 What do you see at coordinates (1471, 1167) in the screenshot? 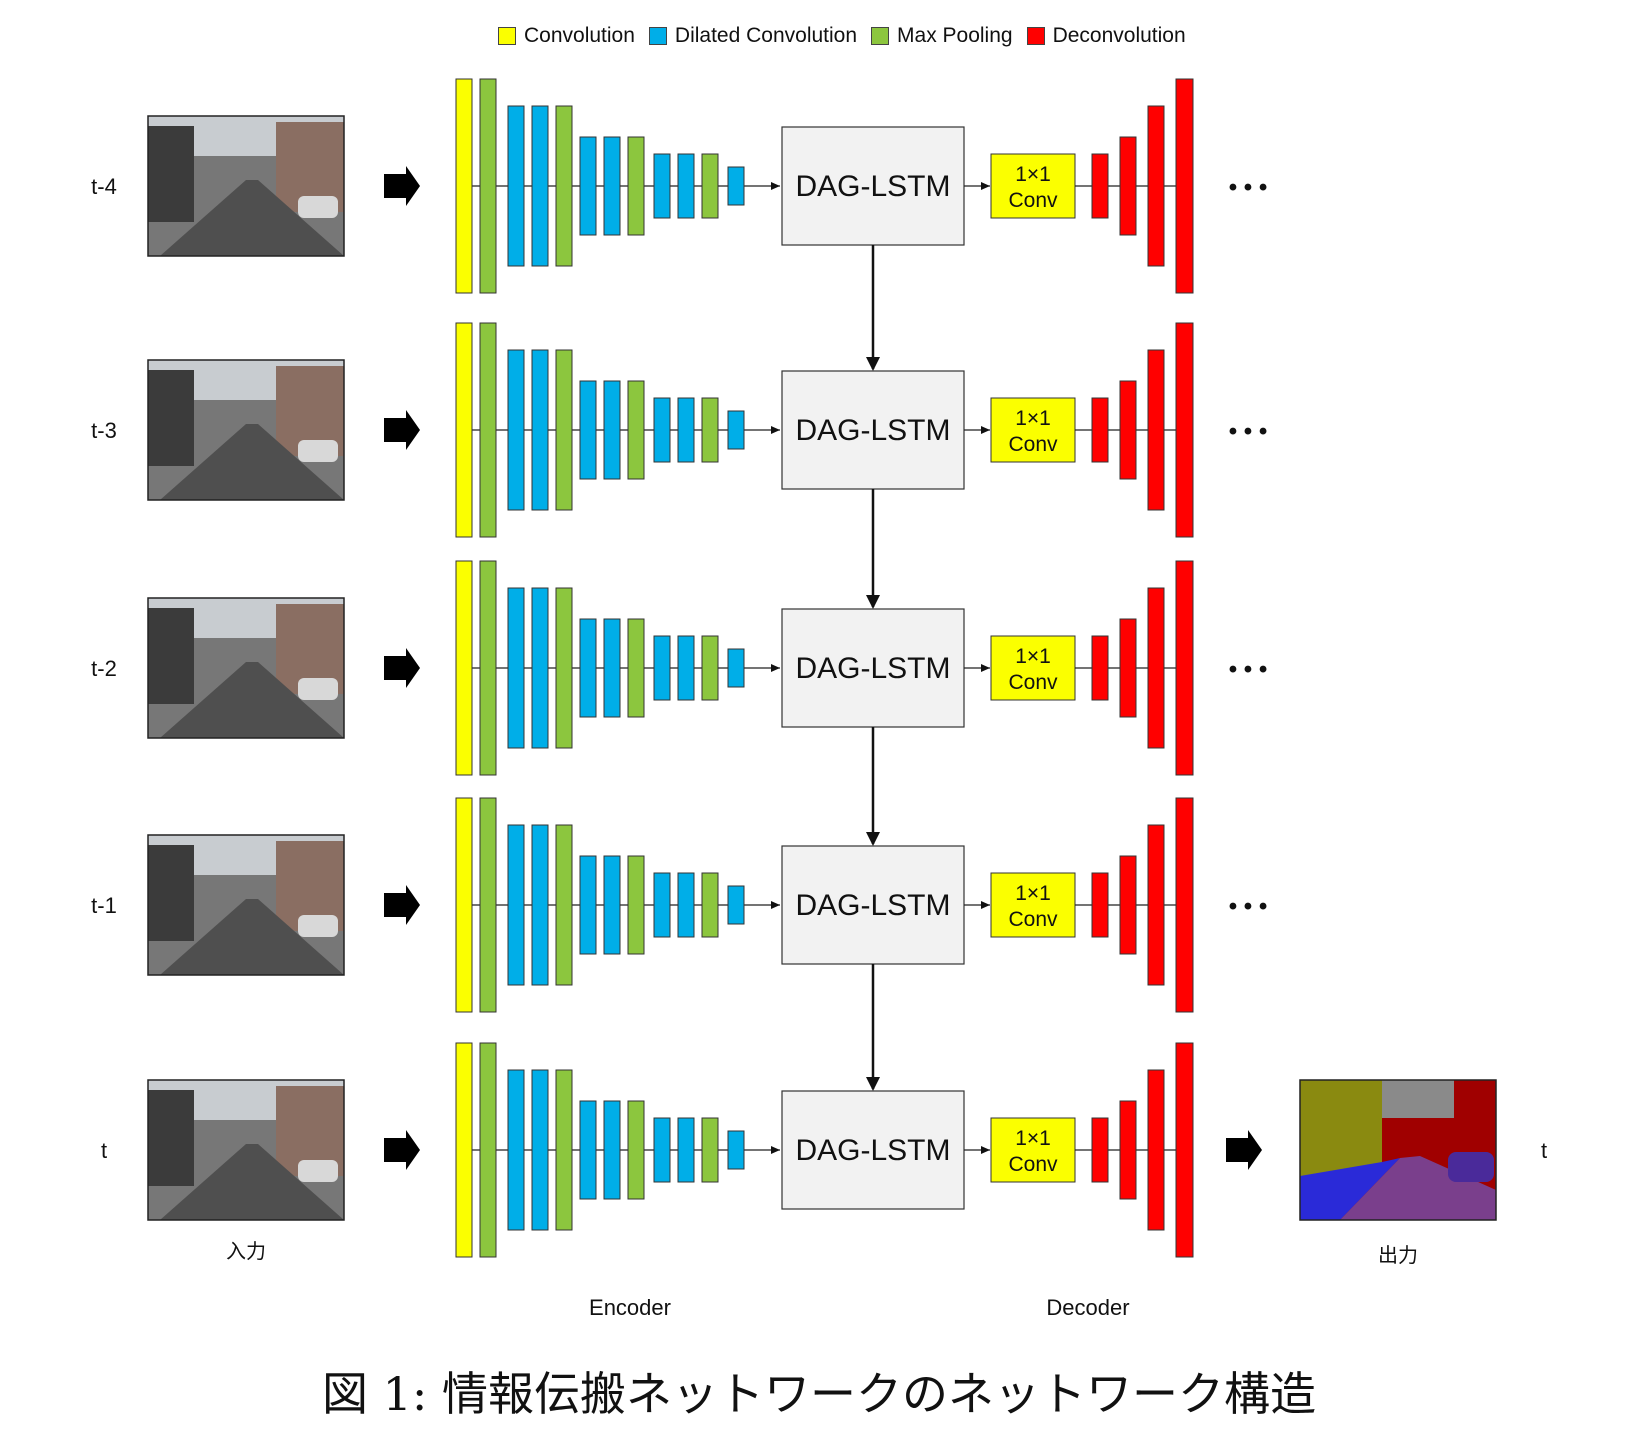
I see `seg-car-region` at bounding box center [1471, 1167].